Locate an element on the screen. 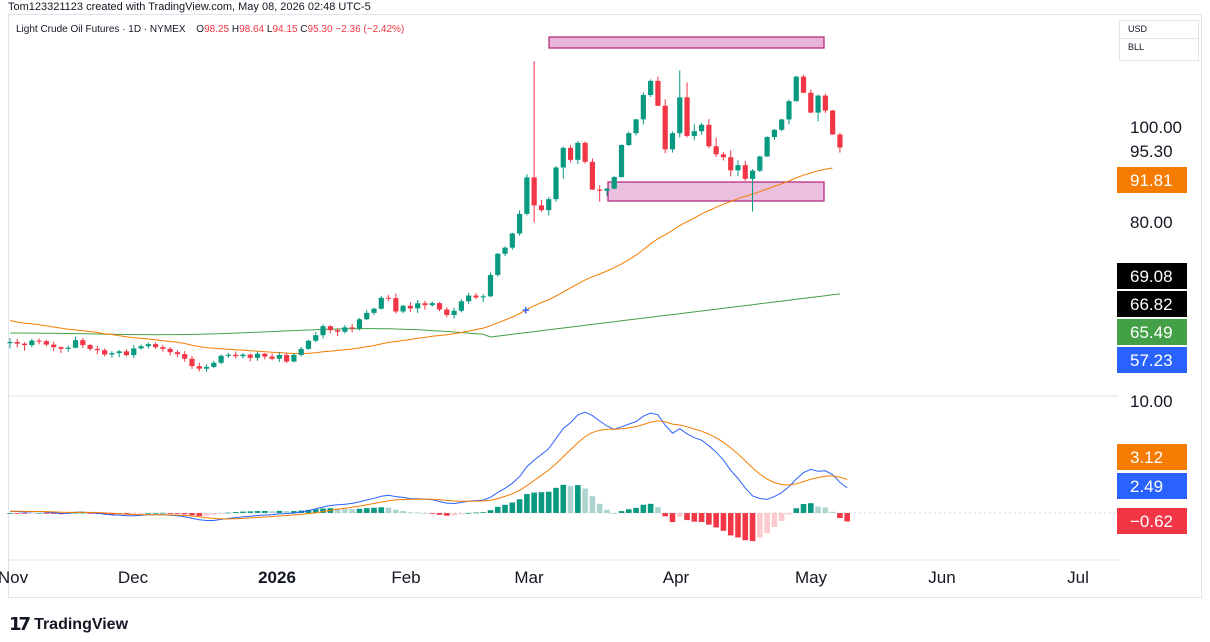 The image size is (1210, 642). time-axis-tick: Jun is located at coordinates (941, 577).